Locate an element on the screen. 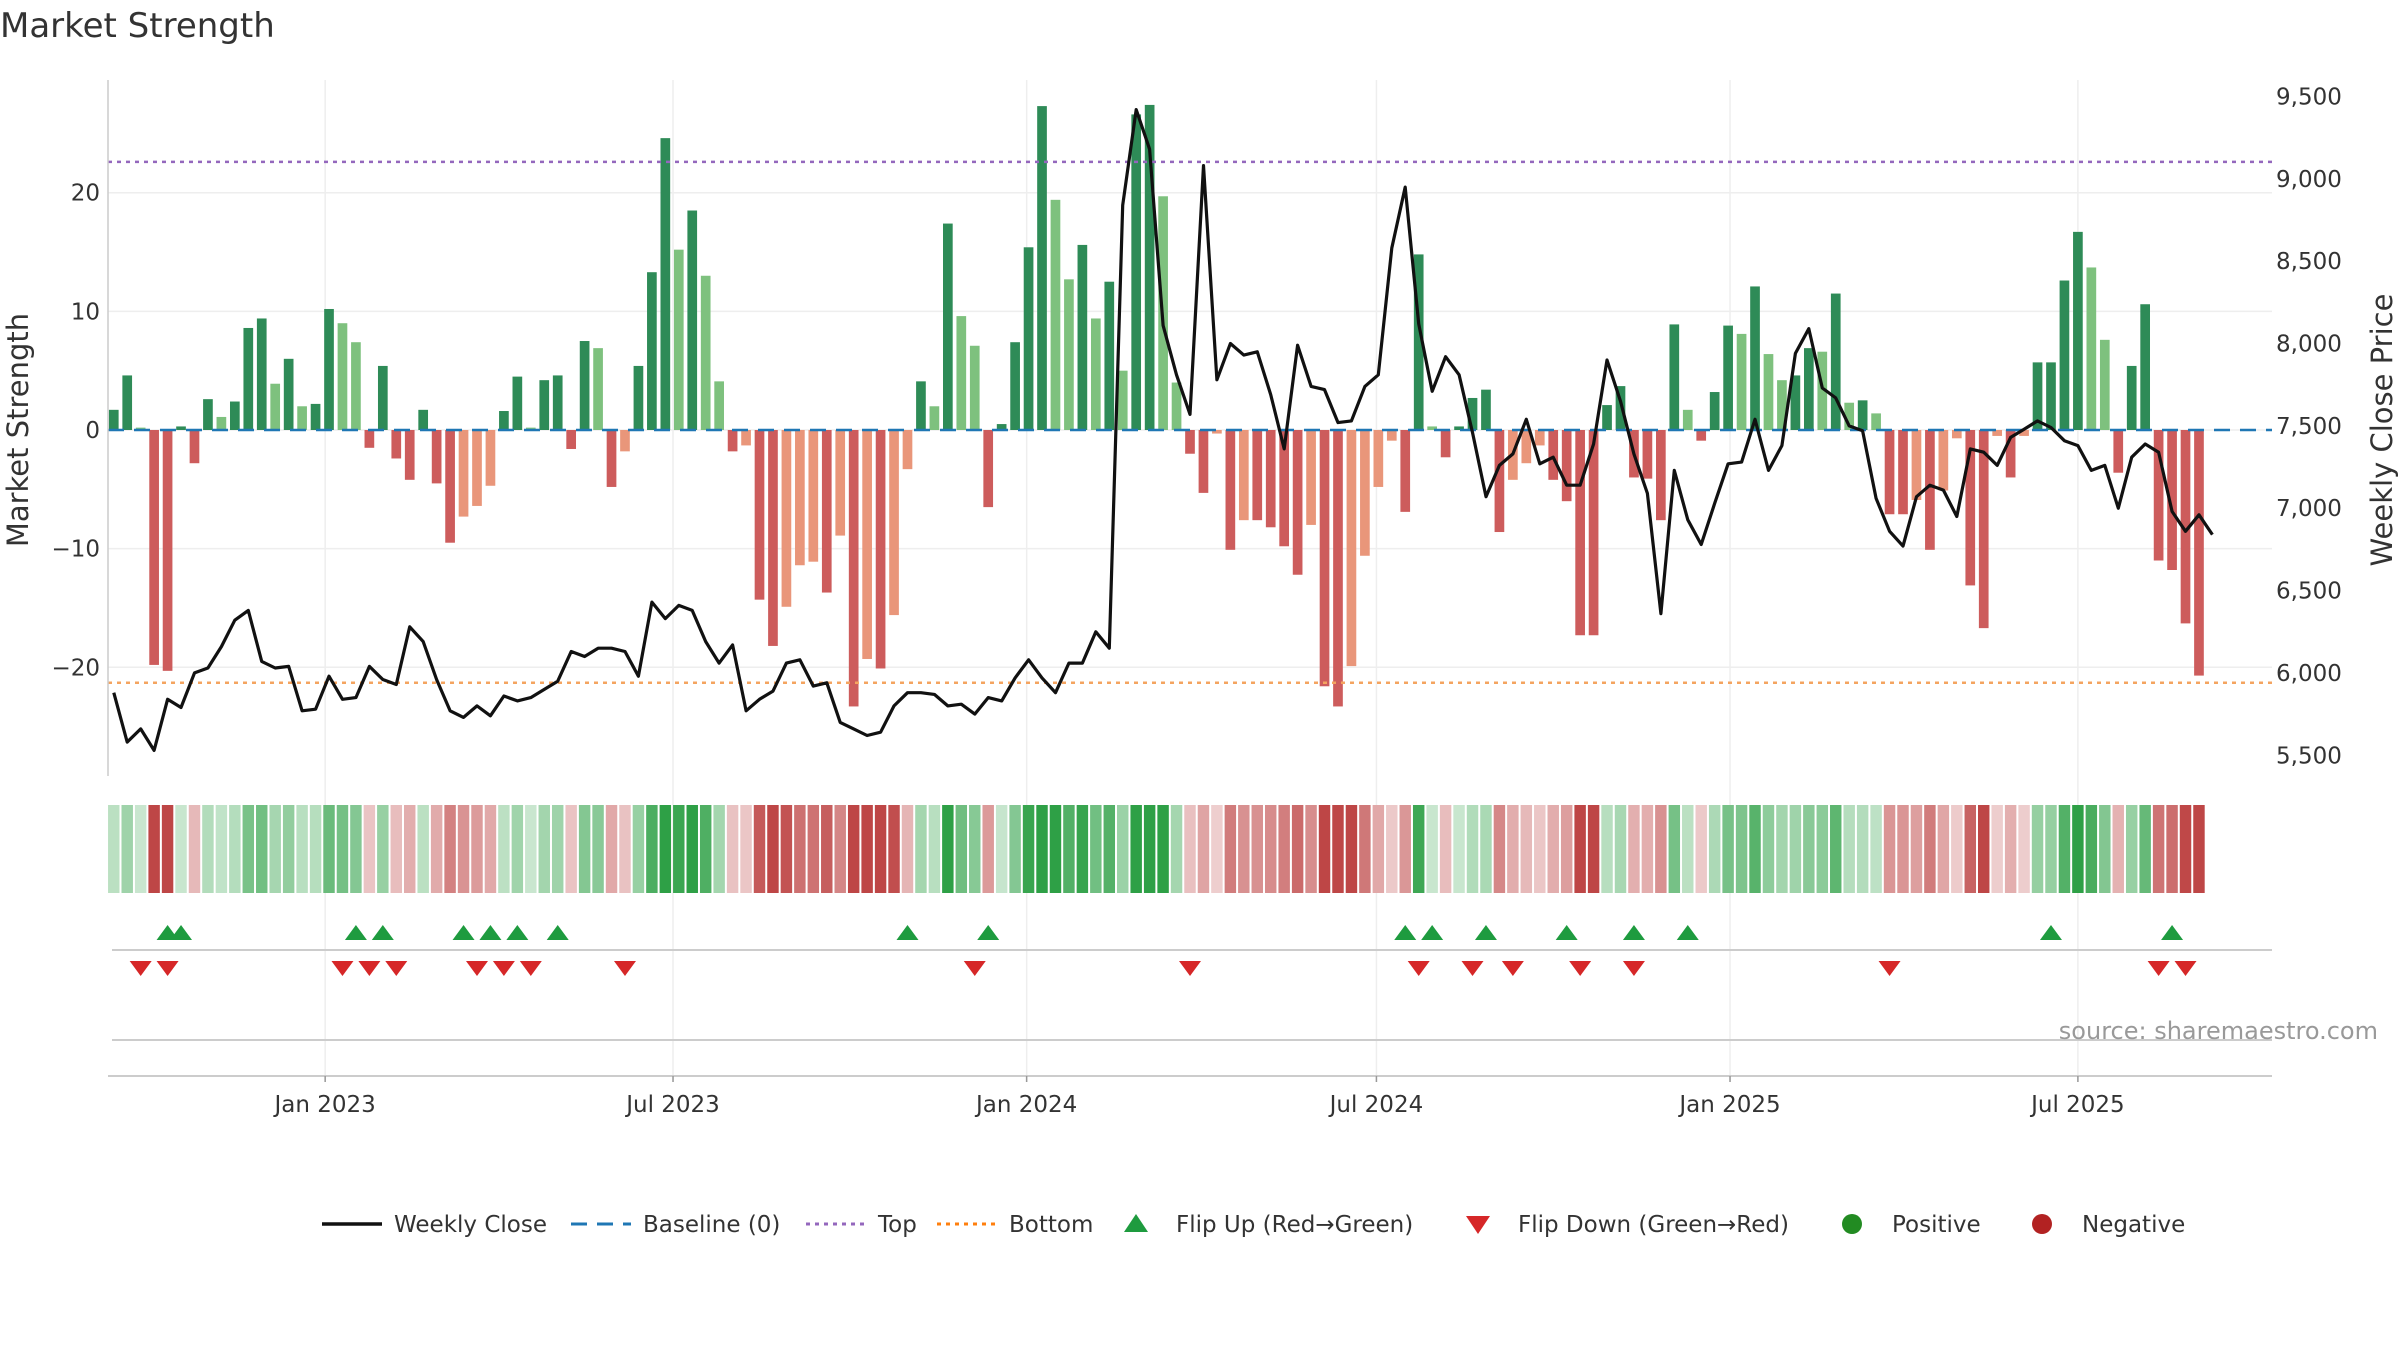 This screenshot has height=1350, width=2400. strength-heat-strip is located at coordinates (1156, 849).